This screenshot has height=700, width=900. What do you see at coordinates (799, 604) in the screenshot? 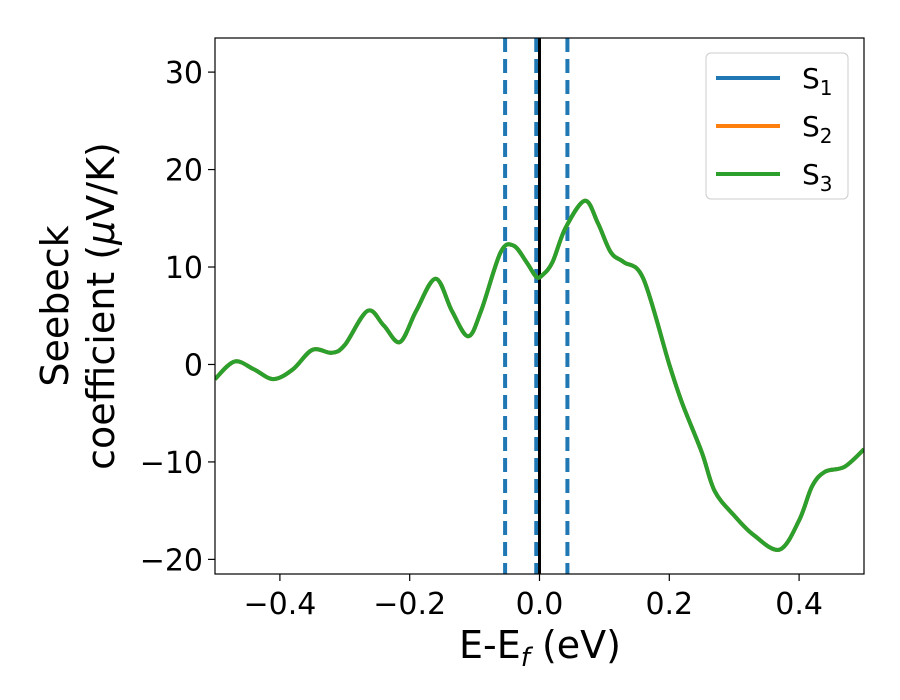
I see `x-tick-label: 0.4` at bounding box center [799, 604].